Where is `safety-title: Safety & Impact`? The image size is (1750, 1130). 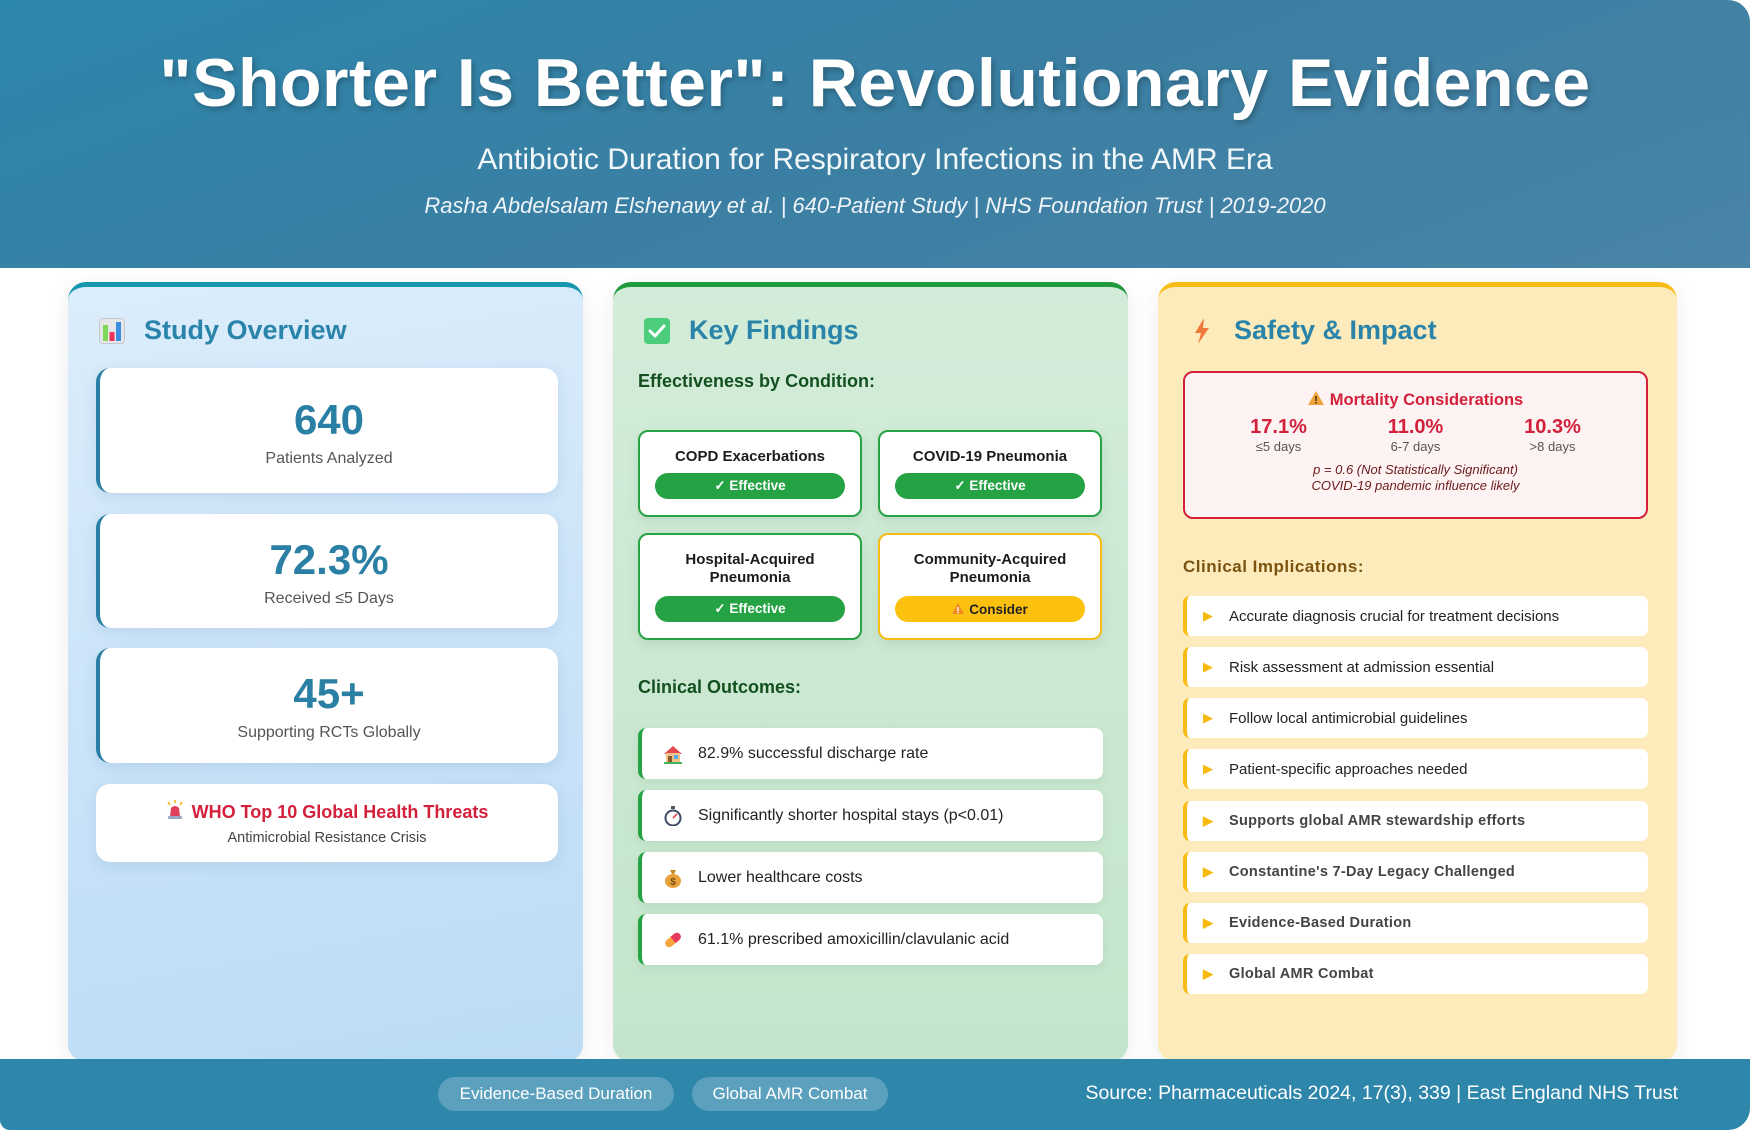 safety-title: Safety & Impact is located at coordinates (1335, 330).